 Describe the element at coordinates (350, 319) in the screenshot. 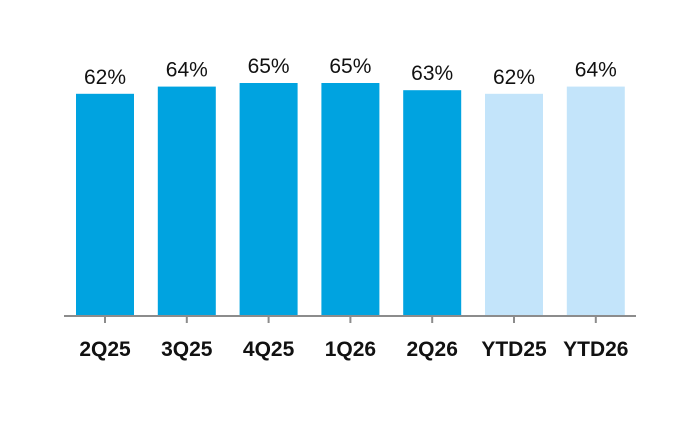

I see `x-tick-group` at that location.